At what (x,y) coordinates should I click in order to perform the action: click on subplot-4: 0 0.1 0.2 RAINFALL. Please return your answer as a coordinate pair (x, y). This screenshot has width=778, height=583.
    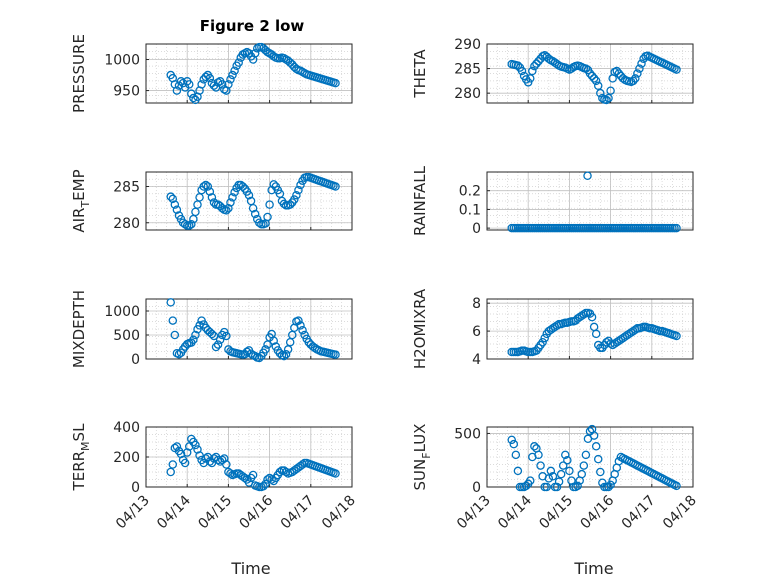
    Looking at the image, I should click on (552, 201).